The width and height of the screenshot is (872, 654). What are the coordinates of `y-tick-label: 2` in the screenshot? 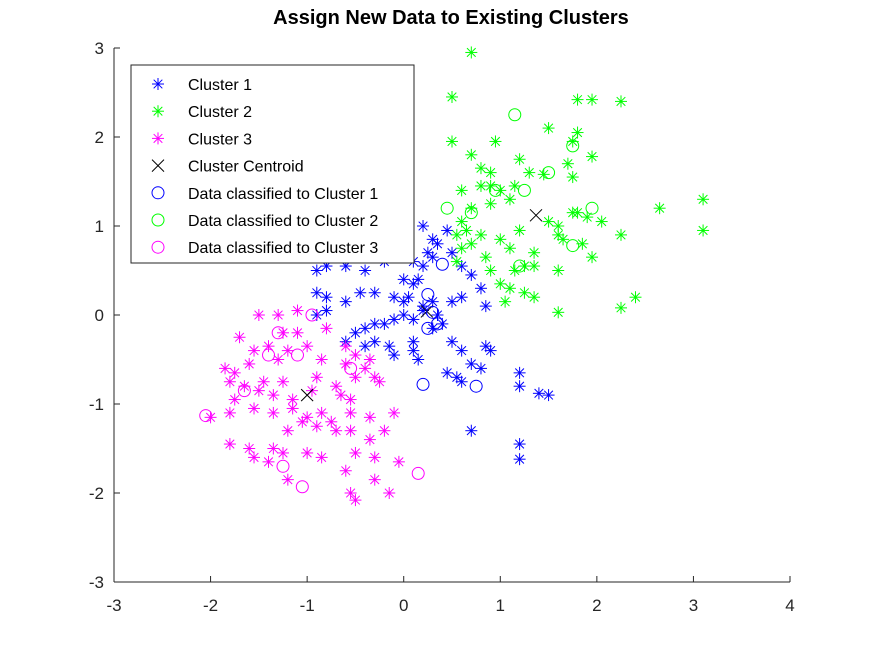 It's located at (99, 137).